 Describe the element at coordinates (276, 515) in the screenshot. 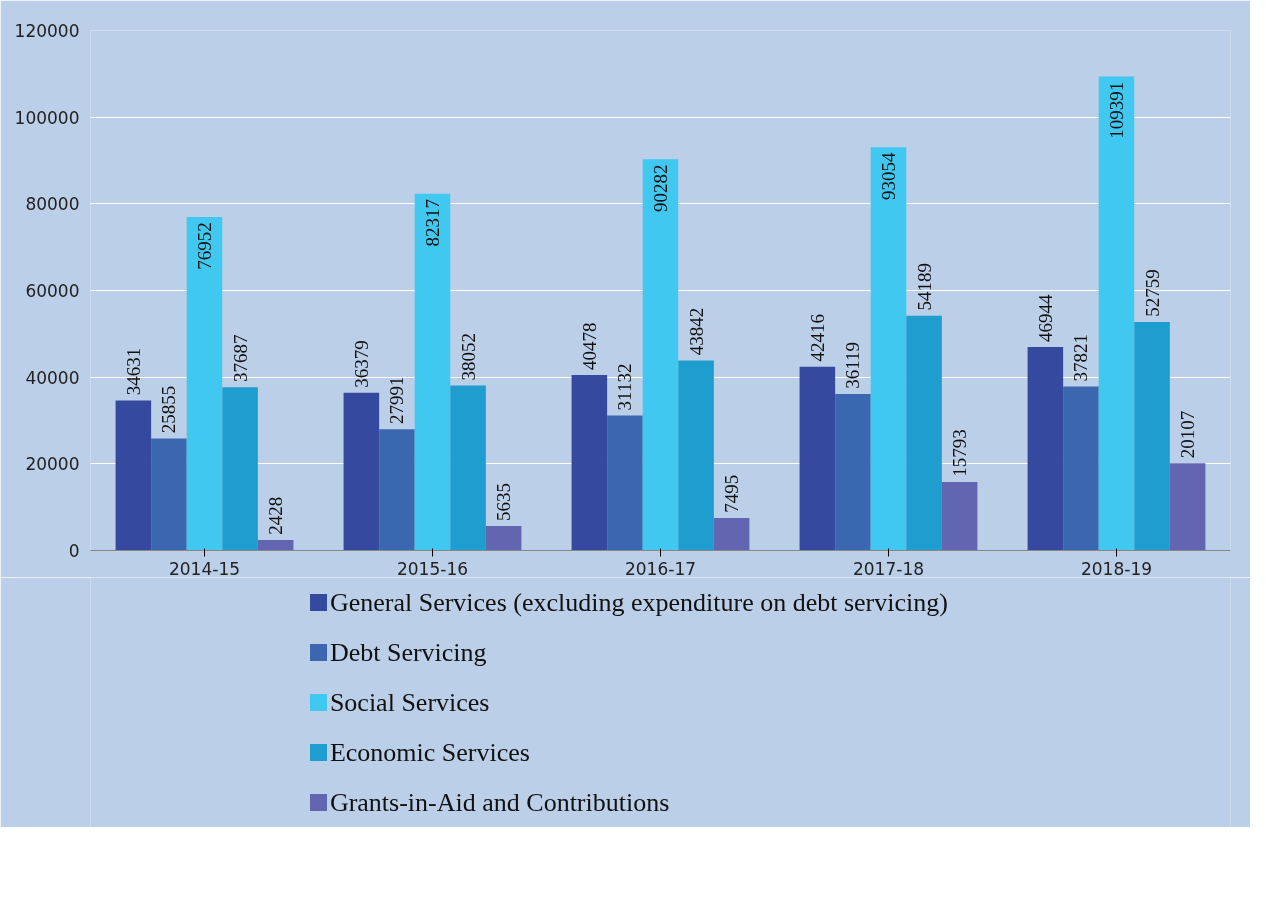

I see `data-label: 2428` at that location.